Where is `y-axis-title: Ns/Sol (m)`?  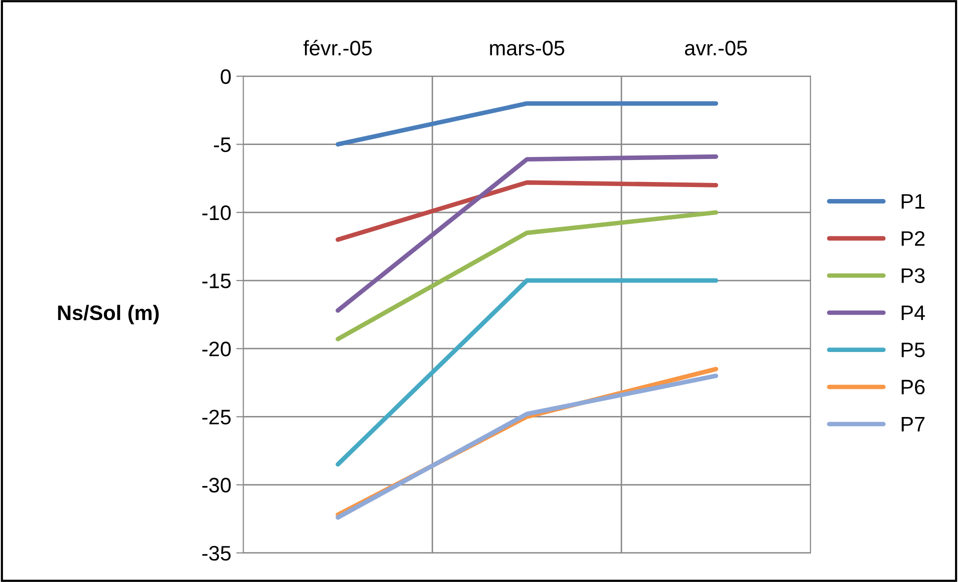
y-axis-title: Ns/Sol (m) is located at coordinates (108, 314).